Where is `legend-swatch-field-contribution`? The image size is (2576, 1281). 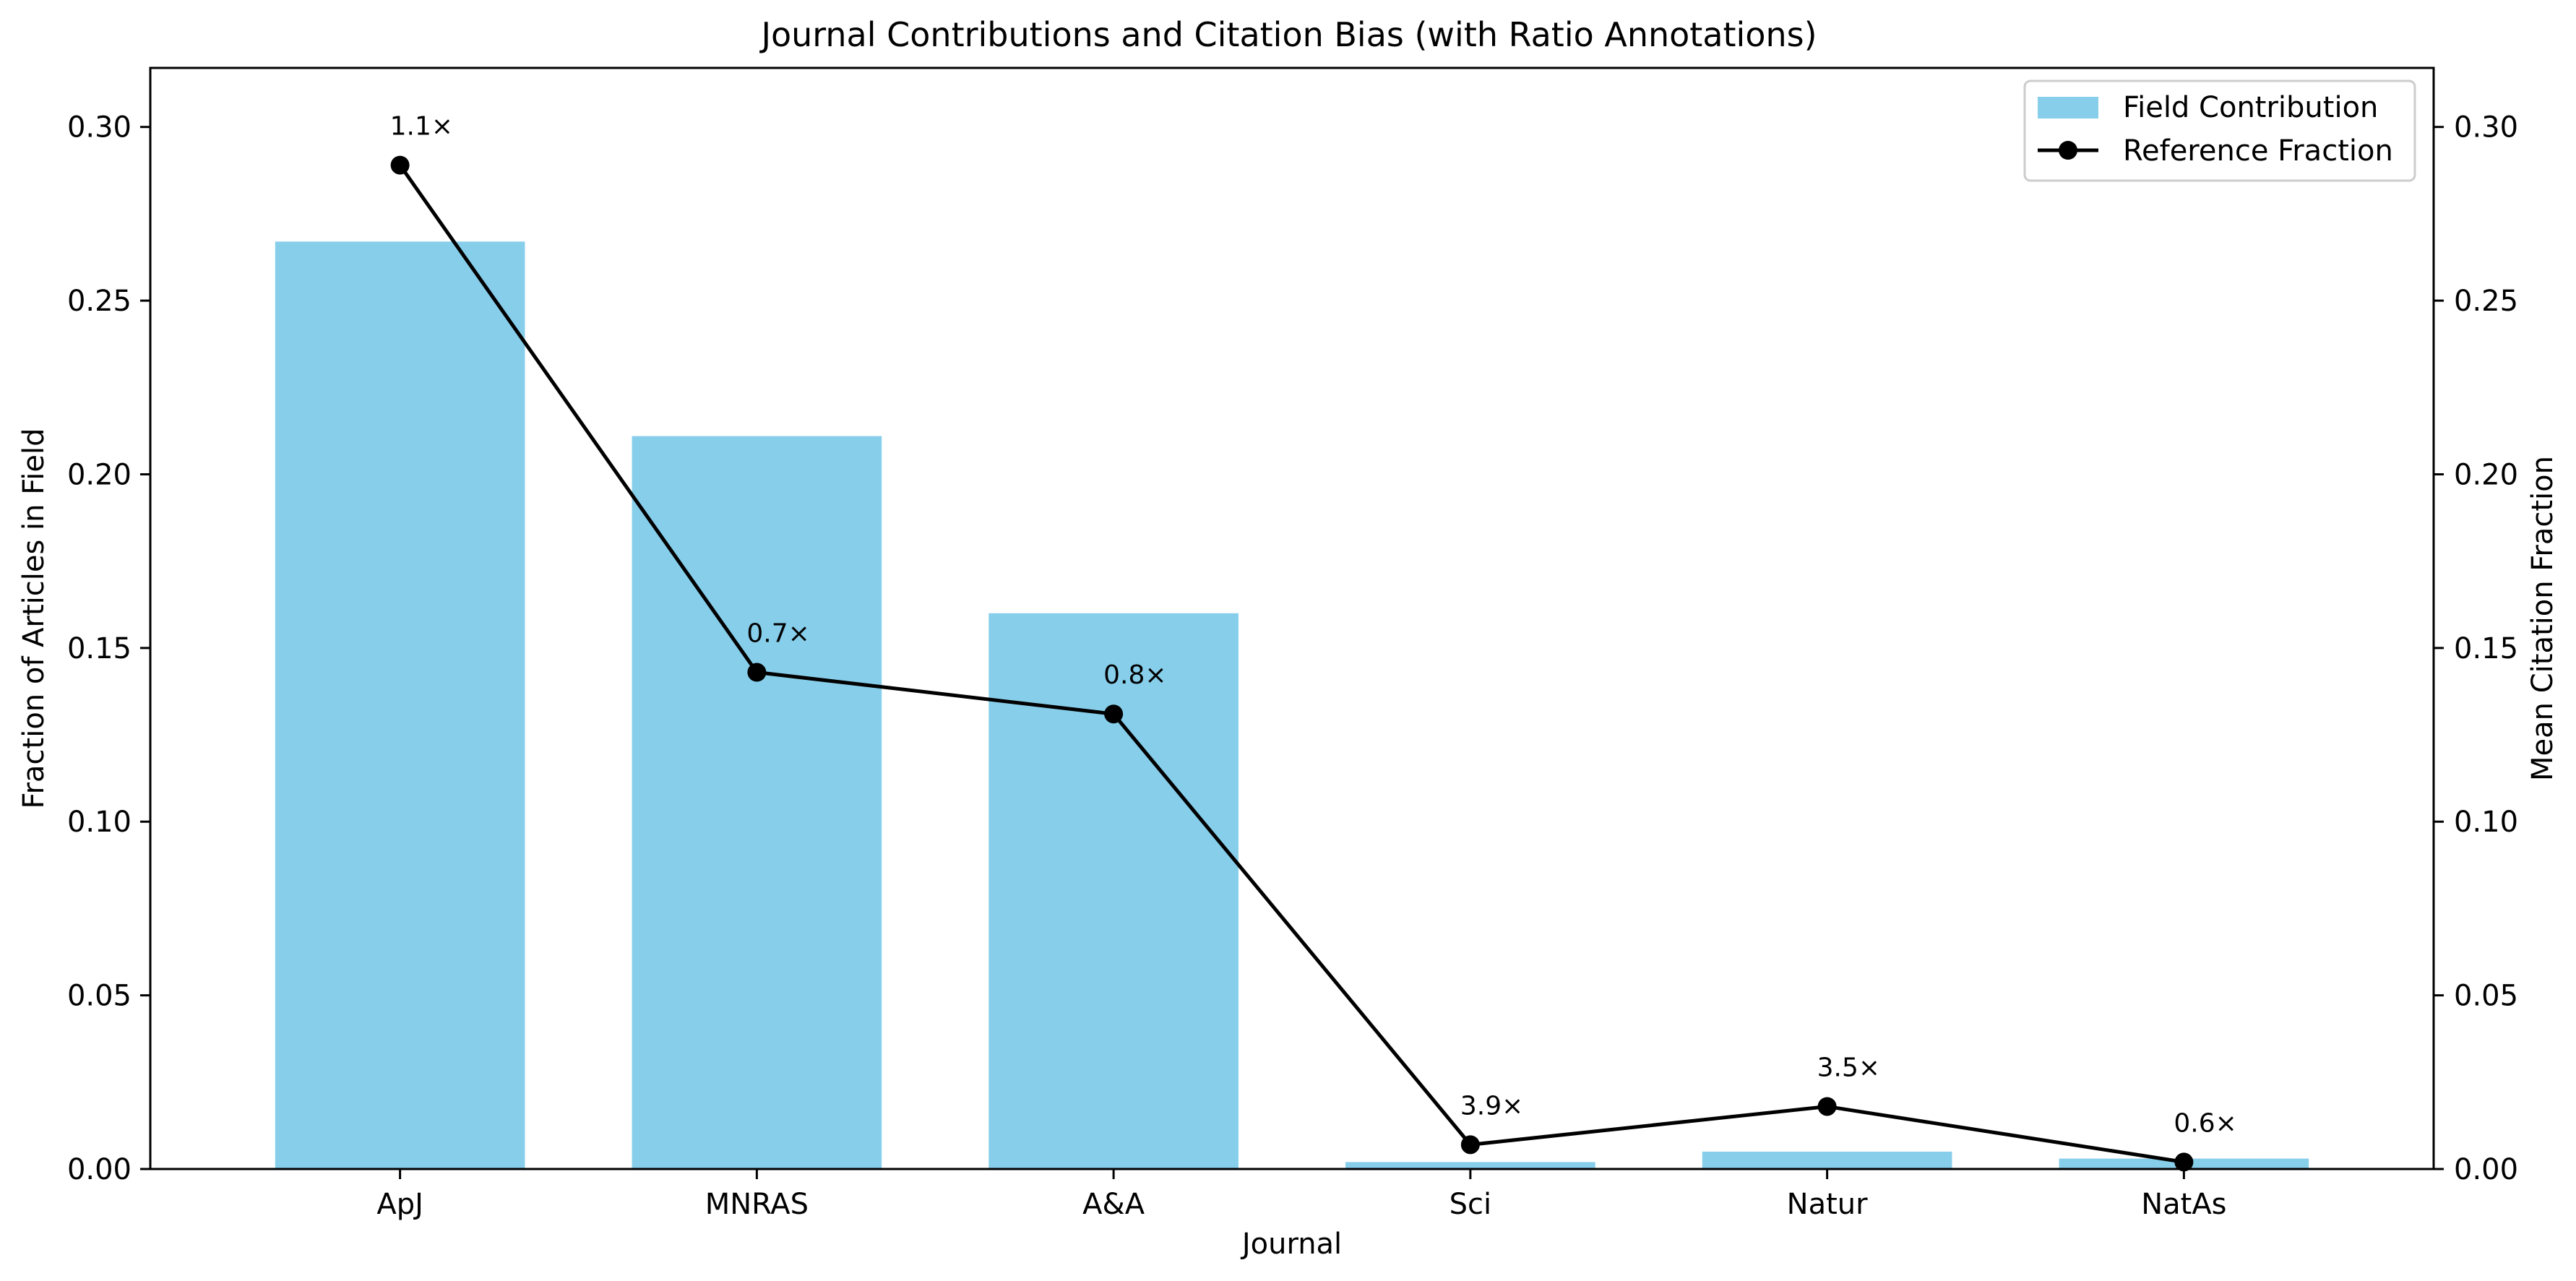
legend-swatch-field-contribution is located at coordinates (2068, 107).